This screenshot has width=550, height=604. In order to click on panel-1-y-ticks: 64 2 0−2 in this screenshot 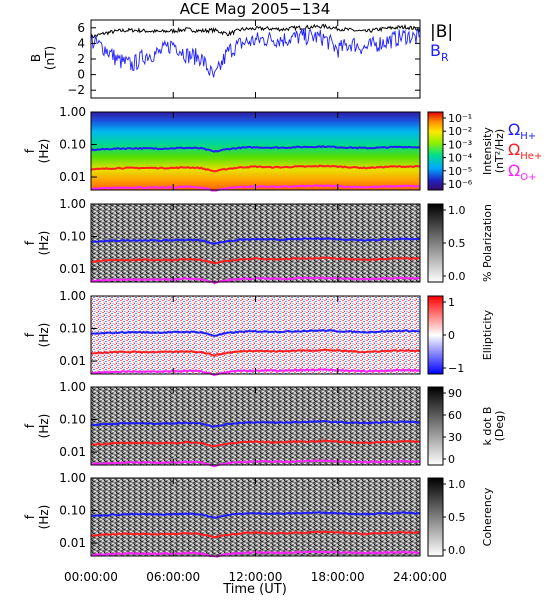, I will do `click(243, 59)`.